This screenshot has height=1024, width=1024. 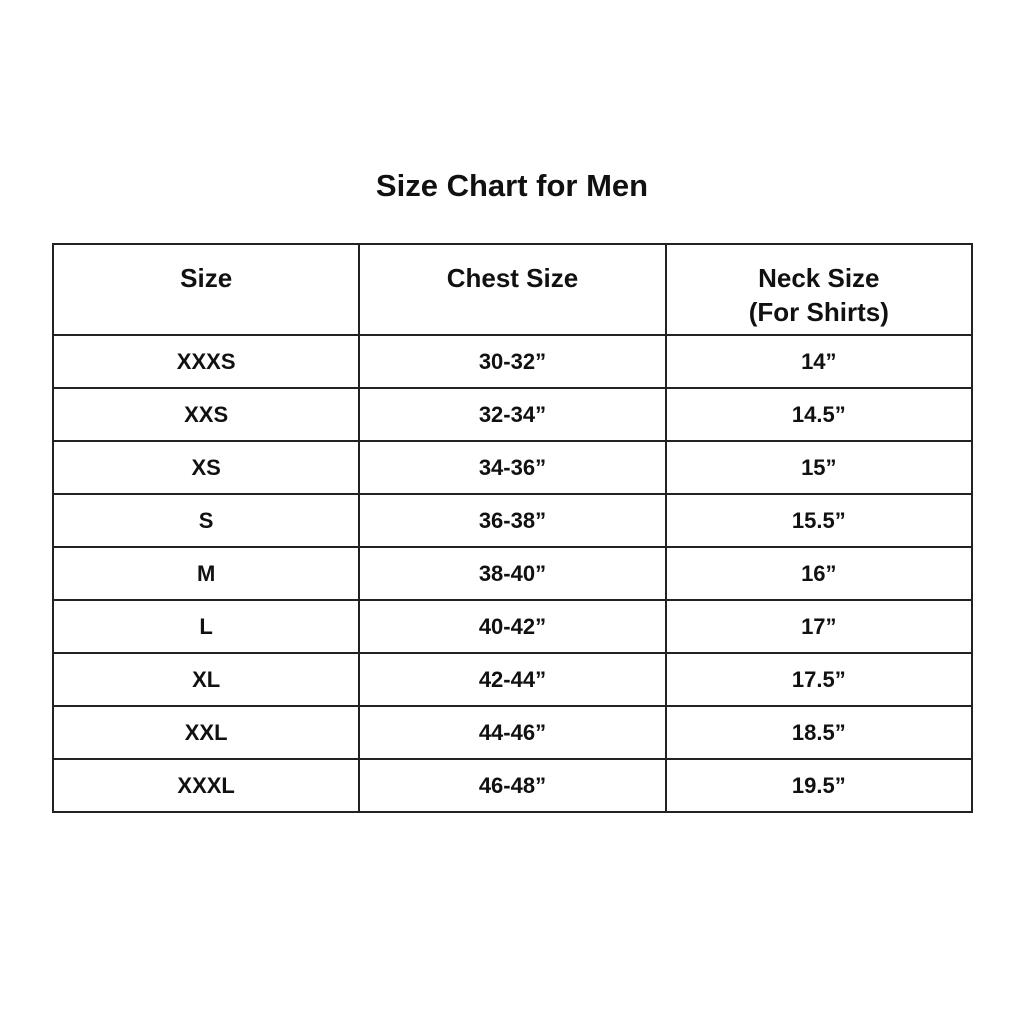 I want to click on page-title: Size Chart for Men, so click(x=512, y=185).